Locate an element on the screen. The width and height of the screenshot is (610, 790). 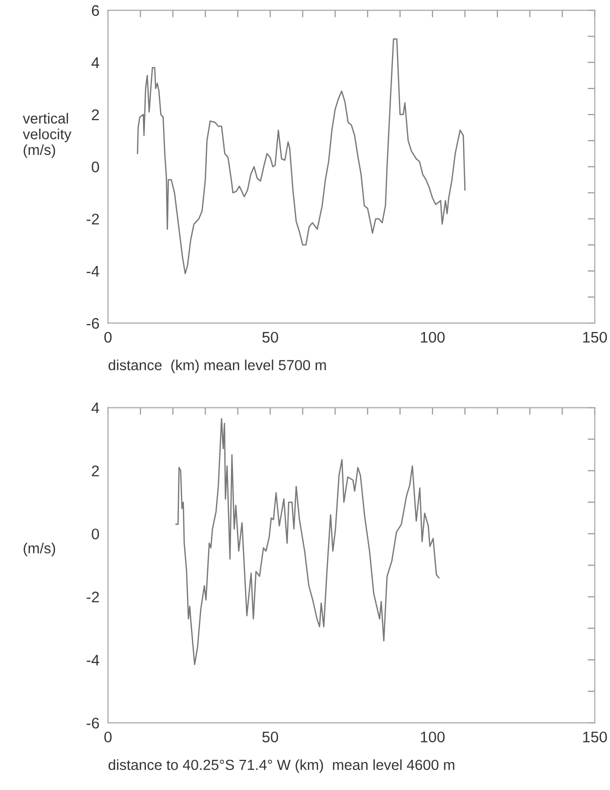
line-series is located at coordinates (307, 542).